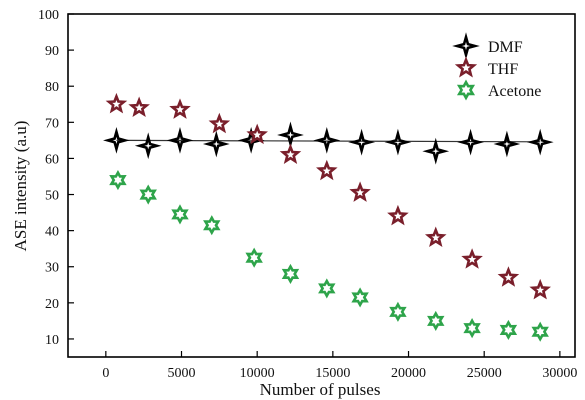 This screenshot has height=400, width=585. I want to click on legend-label-acetone: Acetone, so click(514, 91).